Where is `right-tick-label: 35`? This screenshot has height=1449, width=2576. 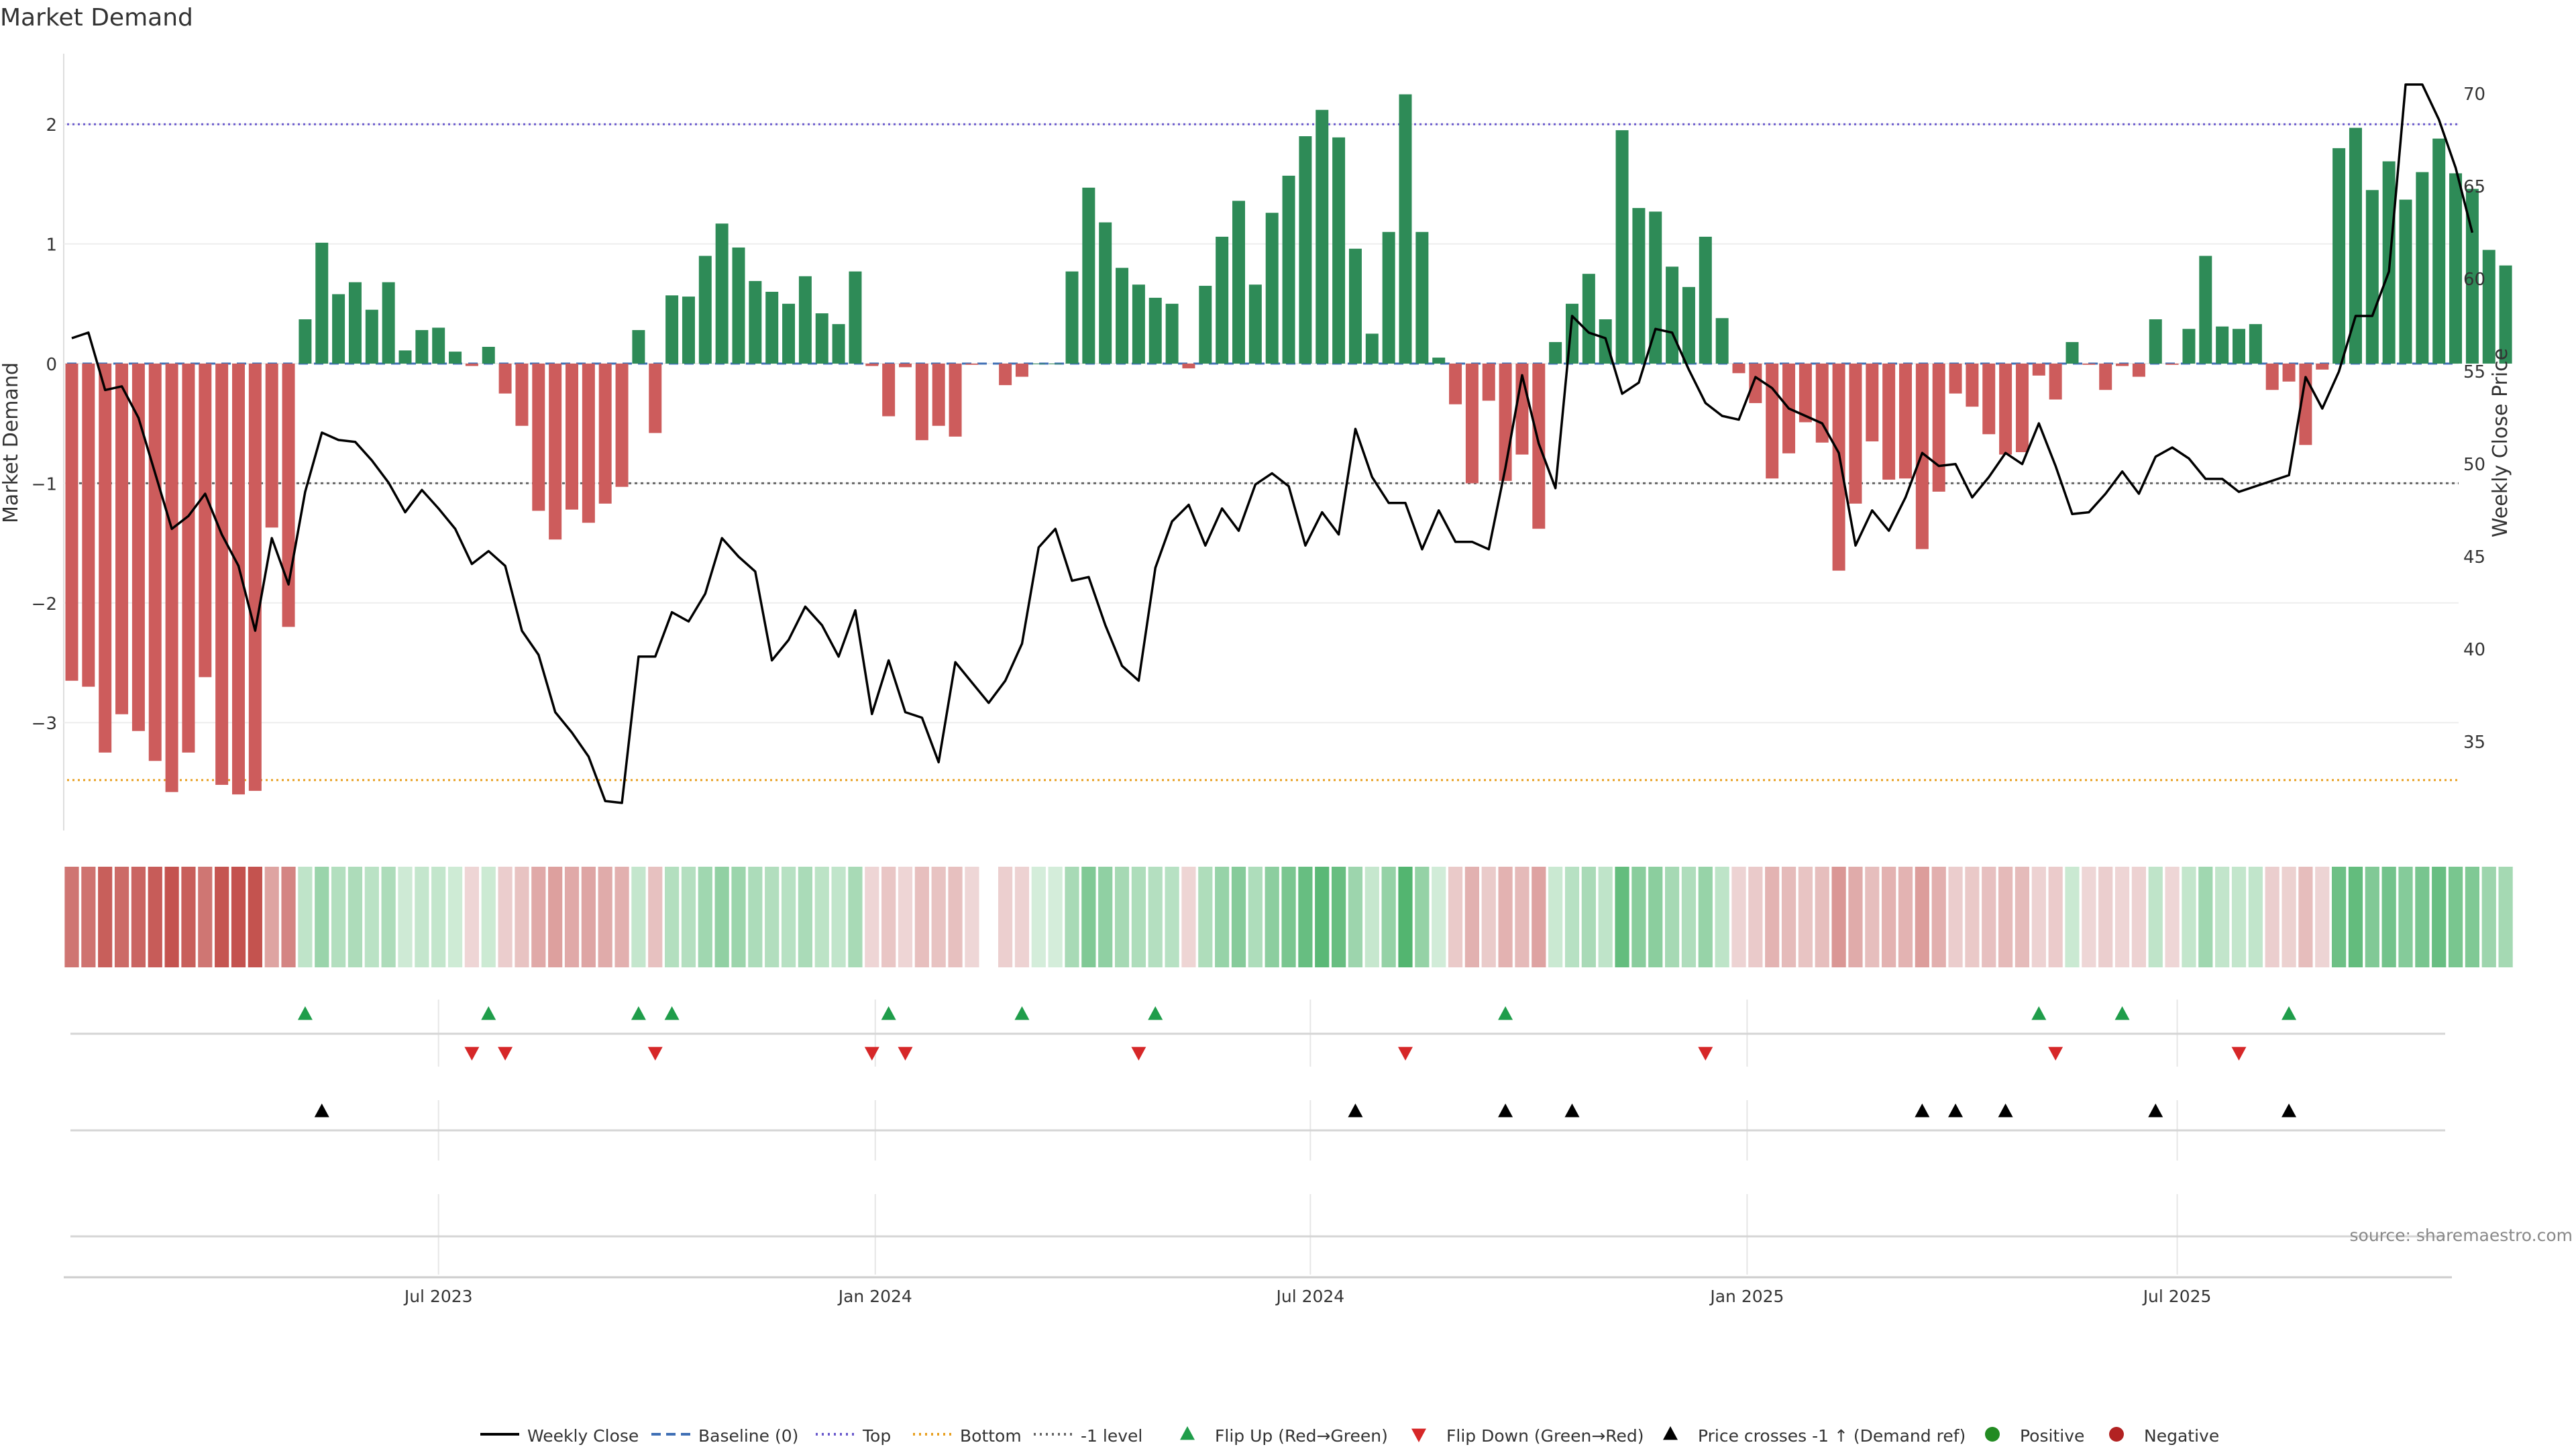
right-tick-label: 35 is located at coordinates (2474, 743).